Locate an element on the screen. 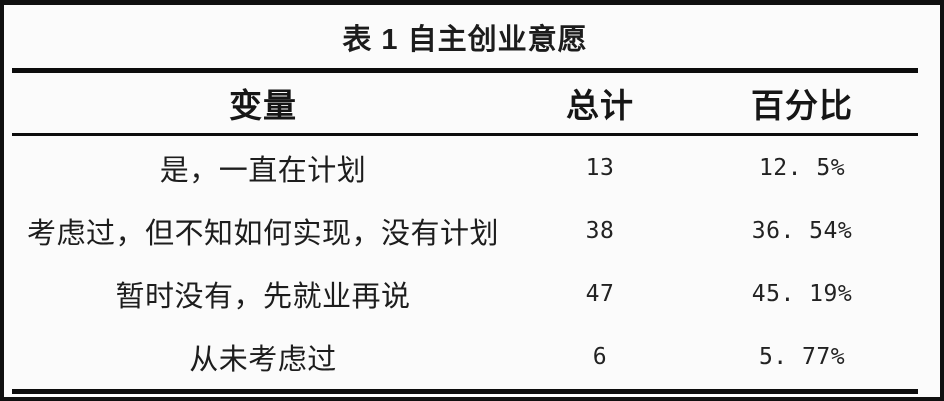  title-rule is located at coordinates (465, 70).